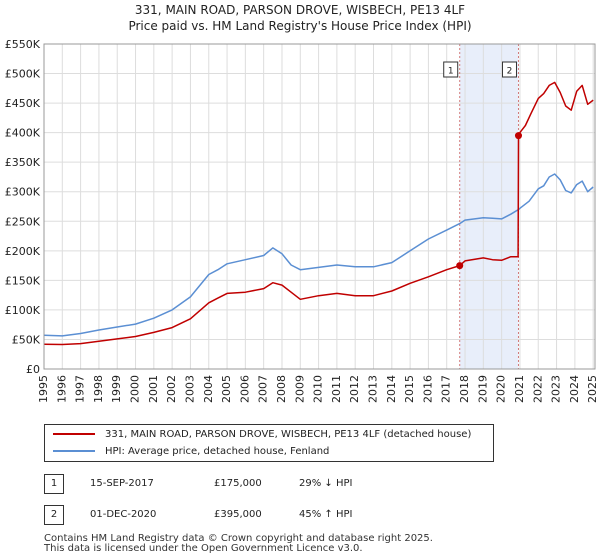  Describe the element at coordinates (464, 389) in the screenshot. I see `x-tick-label: 2018` at that location.